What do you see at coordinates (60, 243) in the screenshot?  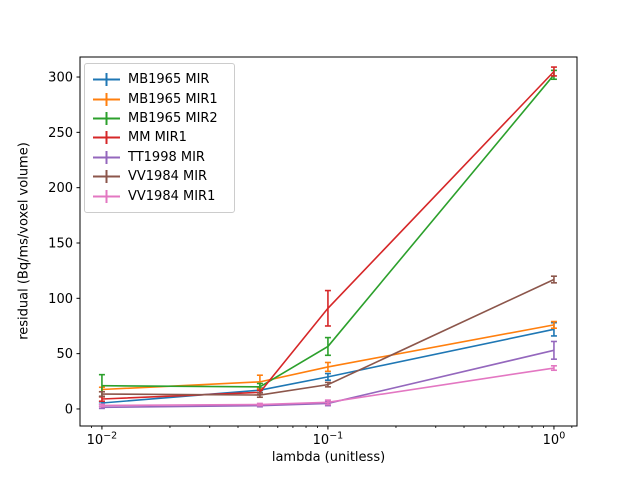 I see `y-tick-label: 150` at bounding box center [60, 243].